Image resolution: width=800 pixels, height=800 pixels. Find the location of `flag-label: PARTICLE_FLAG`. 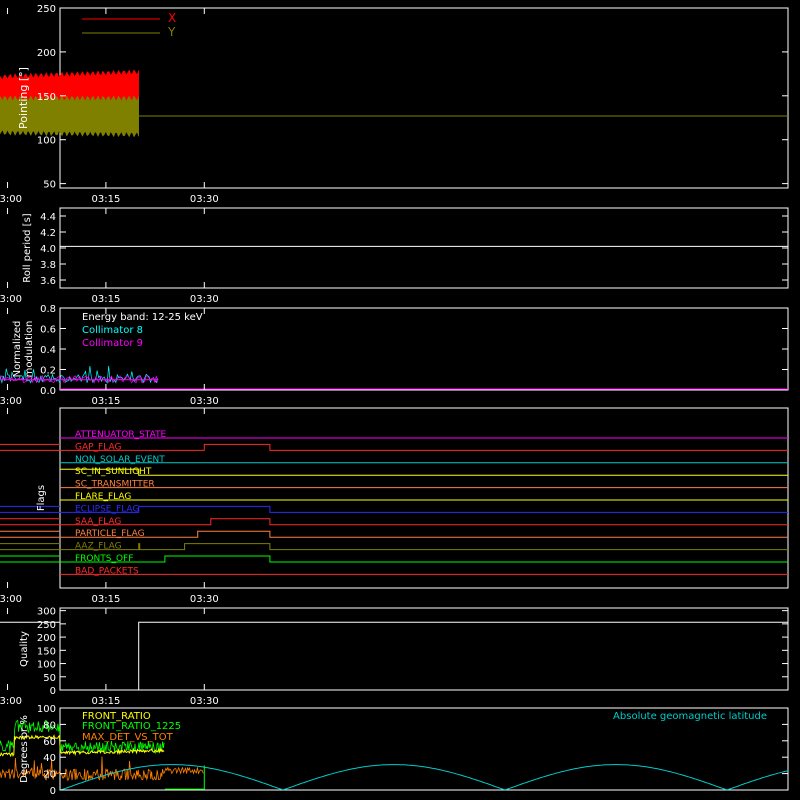

flag-label: PARTICLE_FLAG is located at coordinates (110, 534).